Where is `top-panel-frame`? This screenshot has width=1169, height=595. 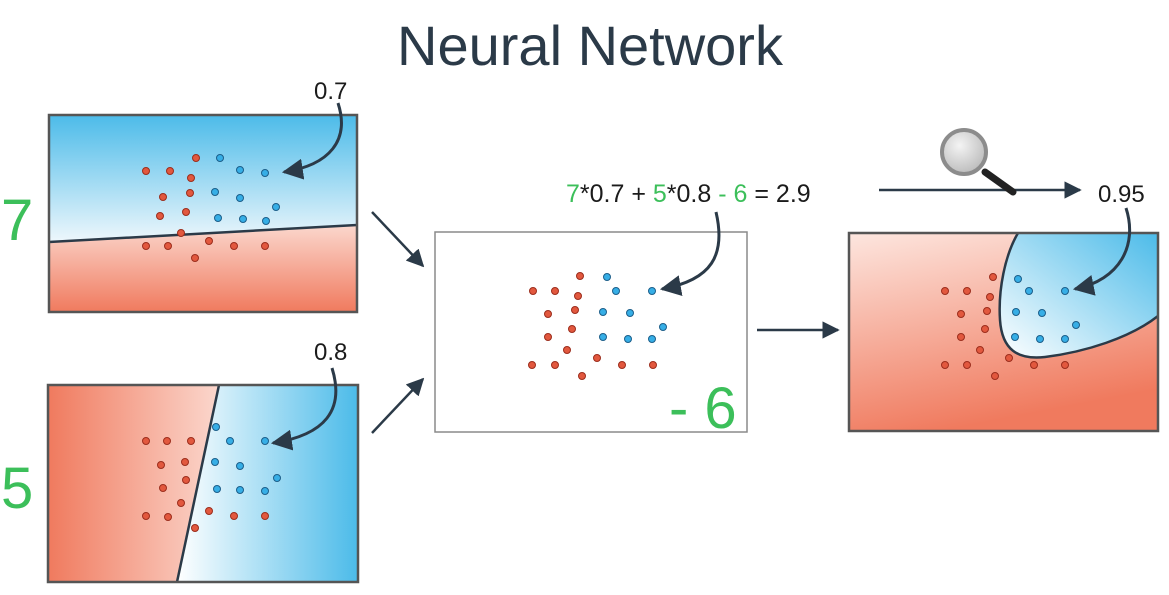
top-panel-frame is located at coordinates (203, 213).